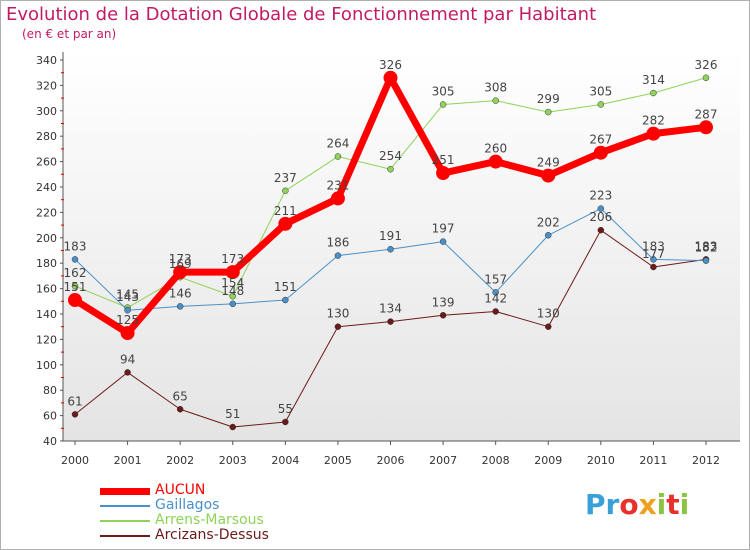  Describe the element at coordinates (390, 156) in the screenshot. I see `data-label: 254` at that location.